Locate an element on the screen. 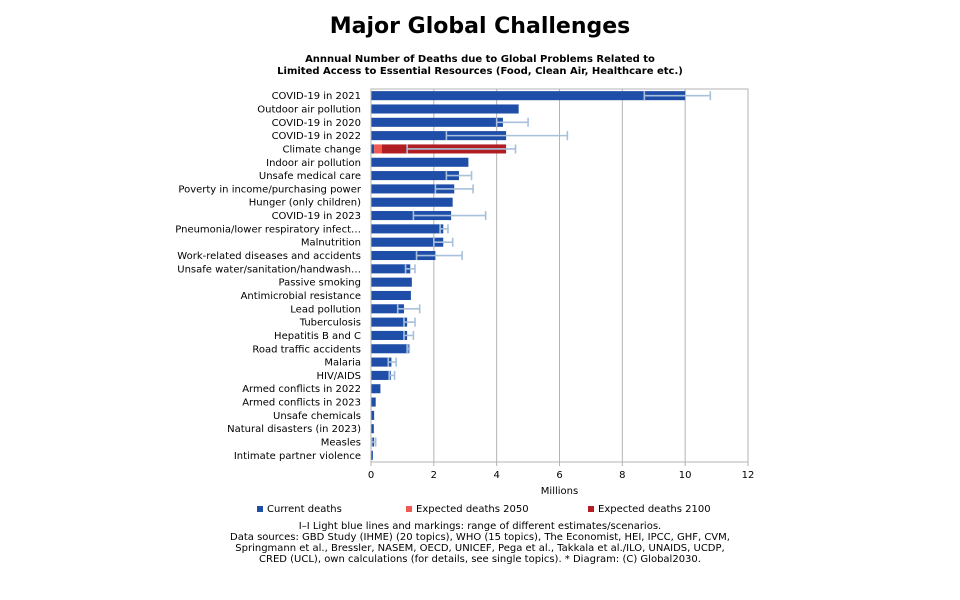 This screenshot has width=960, height=600. category-label: Work-related diseases and accidents is located at coordinates (269, 256).